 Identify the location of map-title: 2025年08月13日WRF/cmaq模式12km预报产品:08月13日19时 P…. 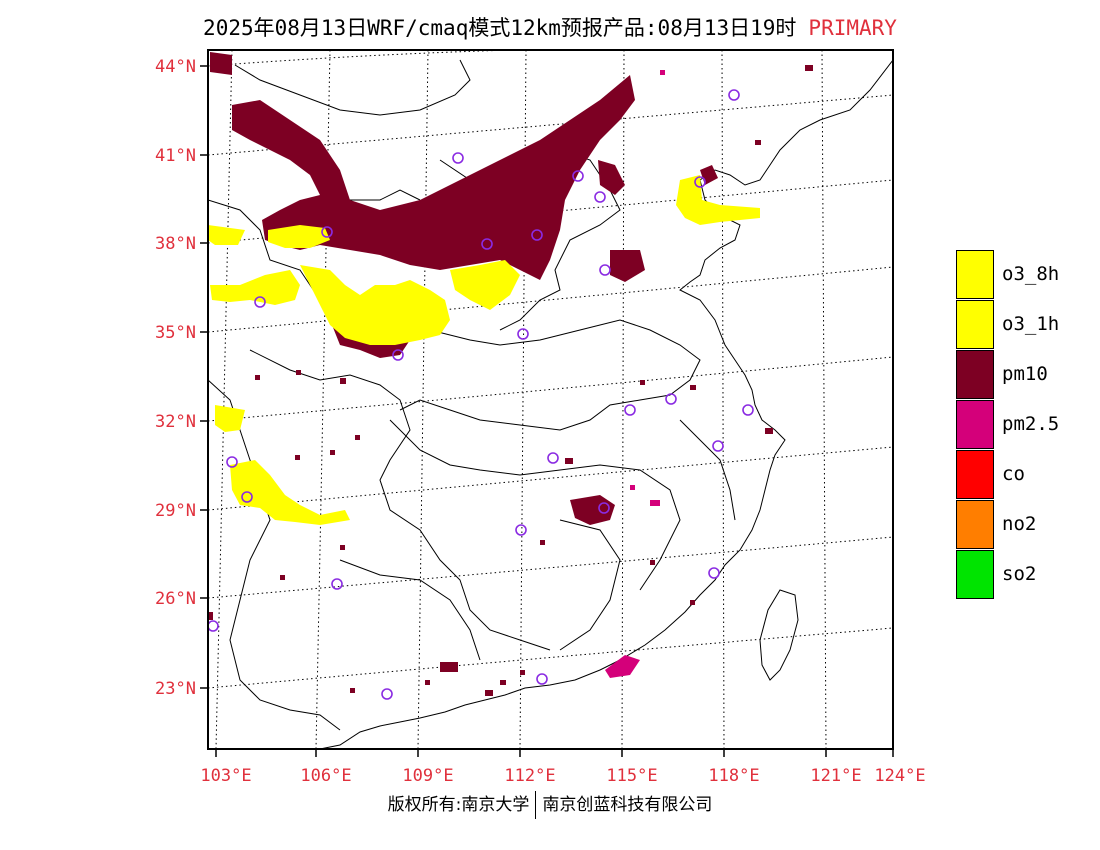
(550, 27).